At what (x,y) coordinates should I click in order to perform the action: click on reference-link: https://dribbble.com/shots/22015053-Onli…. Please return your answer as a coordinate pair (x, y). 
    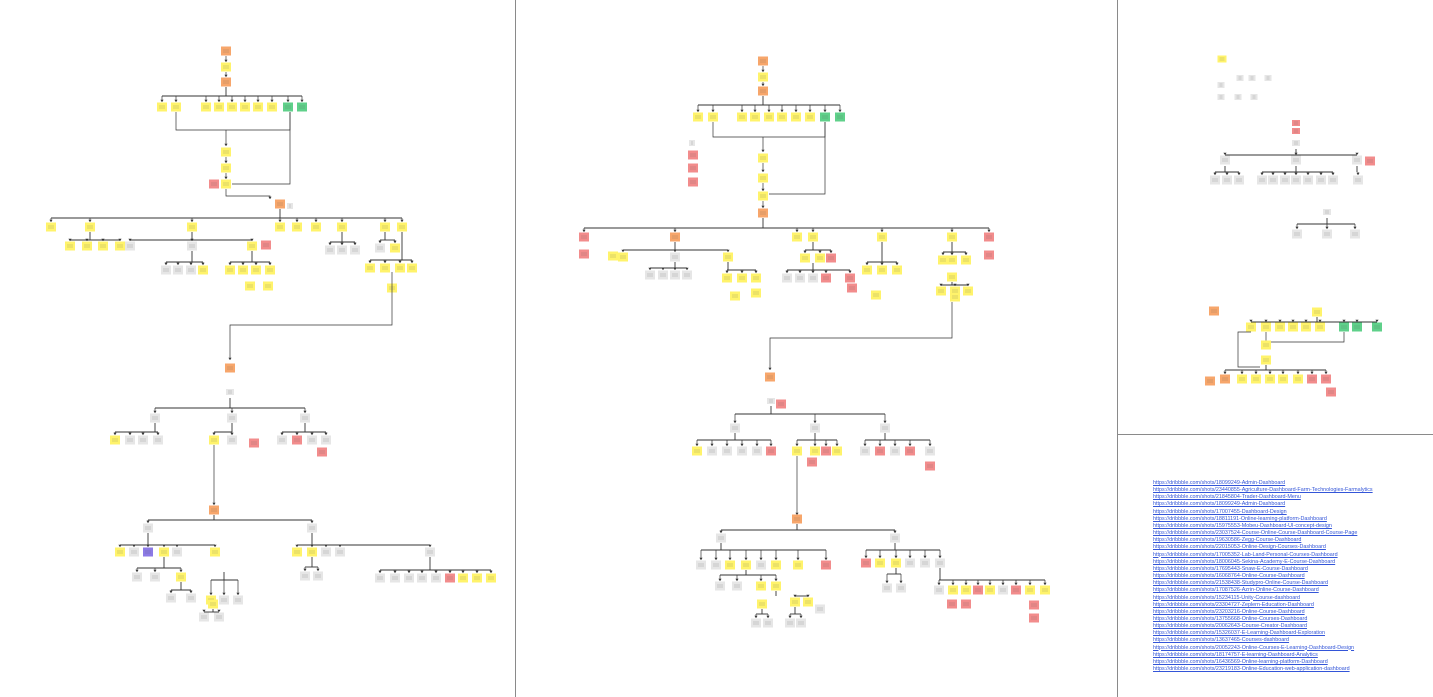
    Looking at the image, I should click on (1239, 547).